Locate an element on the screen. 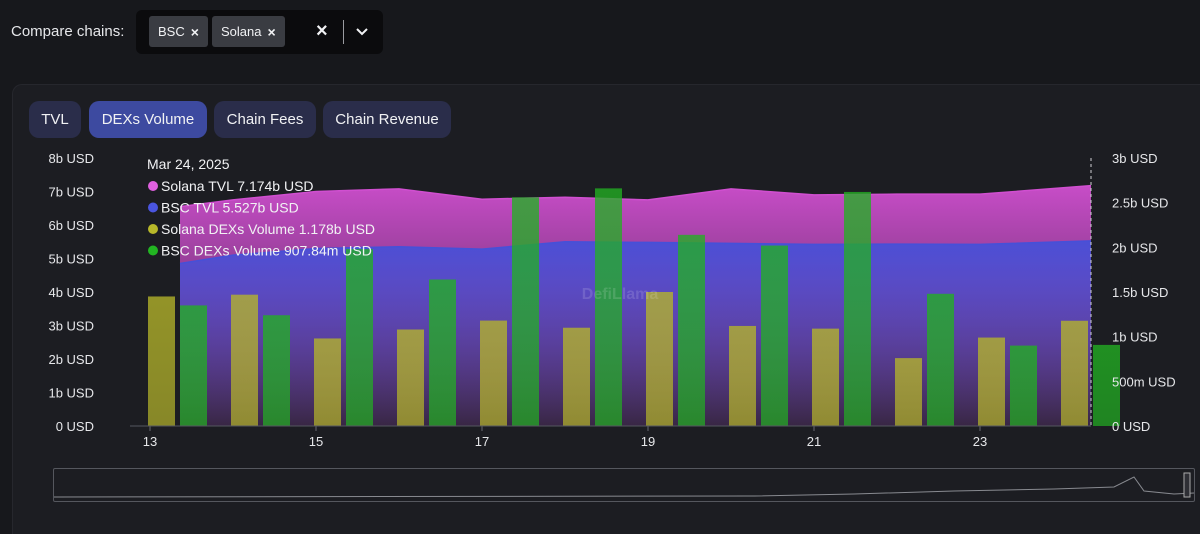  chip-bsc: BSC × is located at coordinates (178, 31).